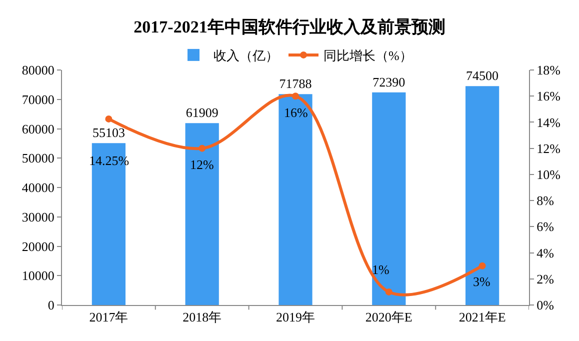  Describe the element at coordinates (482, 76) in the screenshot. I see `data-label: 74500` at that location.